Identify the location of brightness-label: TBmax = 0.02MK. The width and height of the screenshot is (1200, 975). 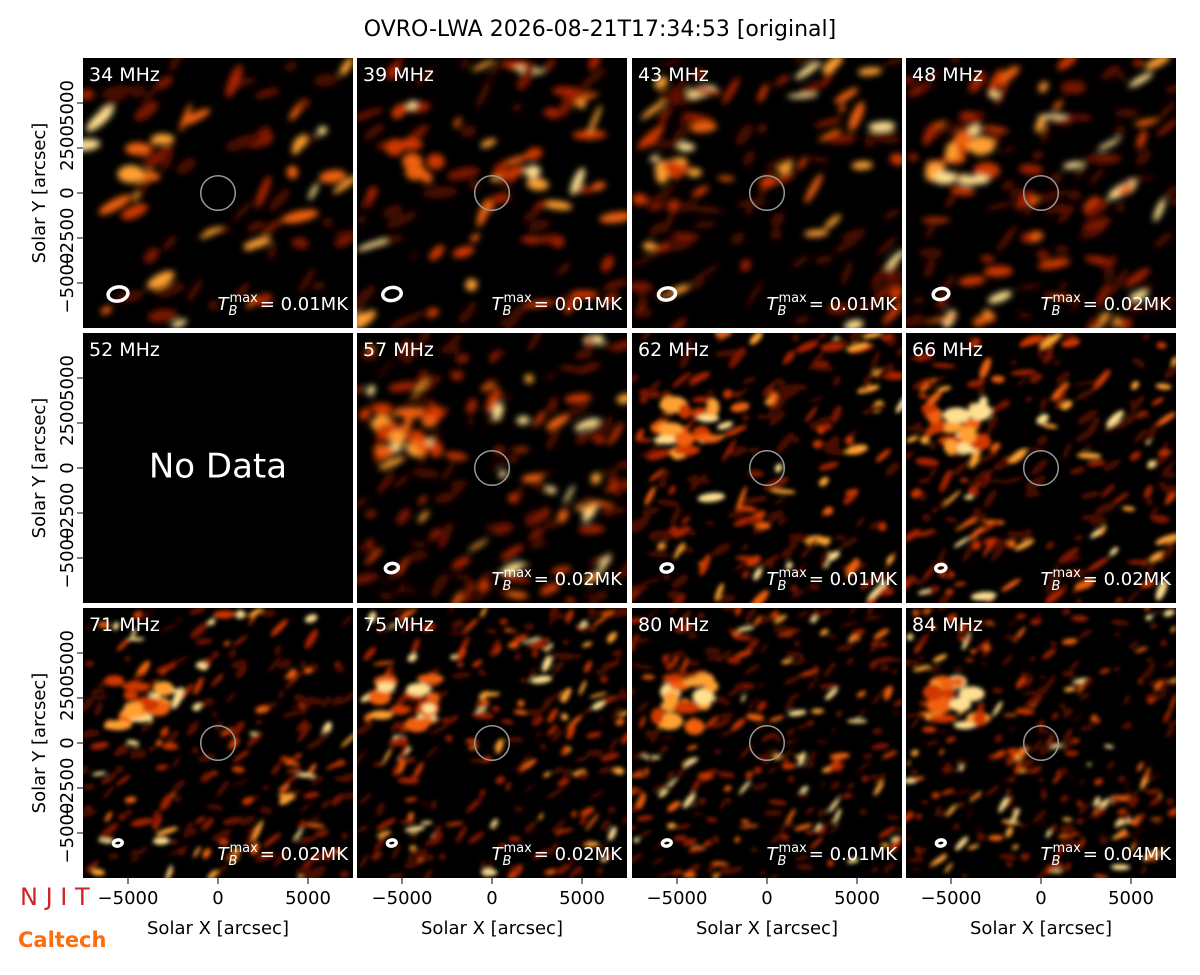
(284, 855).